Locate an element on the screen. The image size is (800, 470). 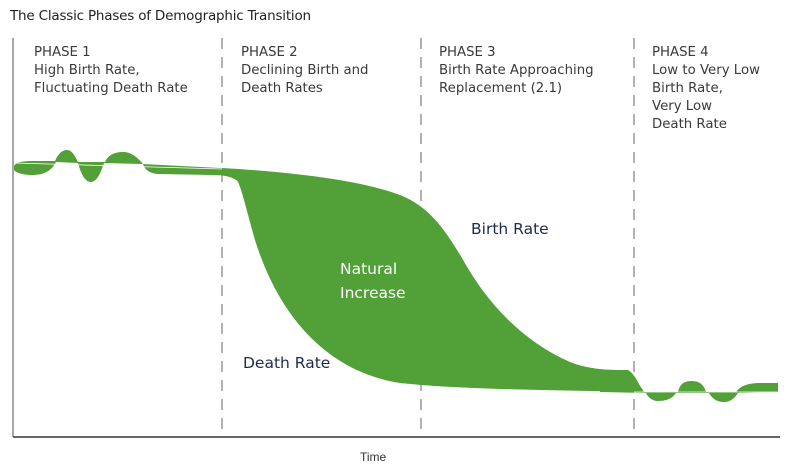
phase-4-desc-line-4: Death Rate is located at coordinates (689, 124).